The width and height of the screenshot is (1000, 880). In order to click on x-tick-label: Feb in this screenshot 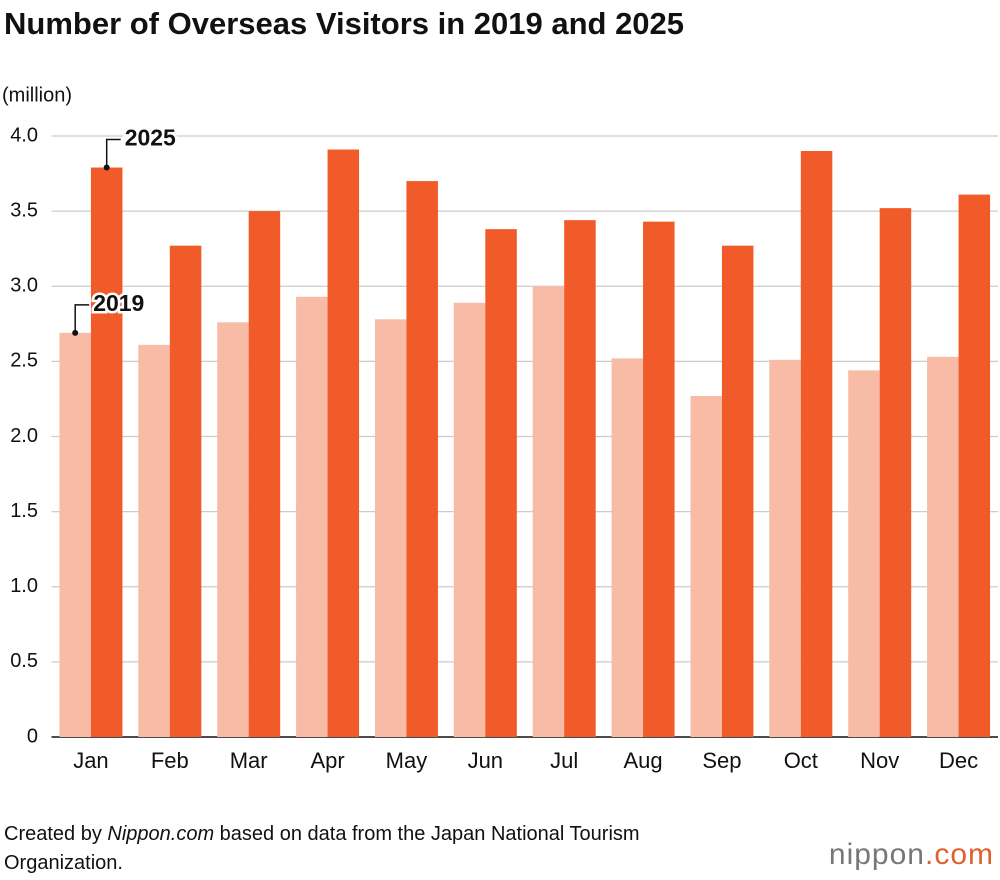, I will do `click(170, 760)`.